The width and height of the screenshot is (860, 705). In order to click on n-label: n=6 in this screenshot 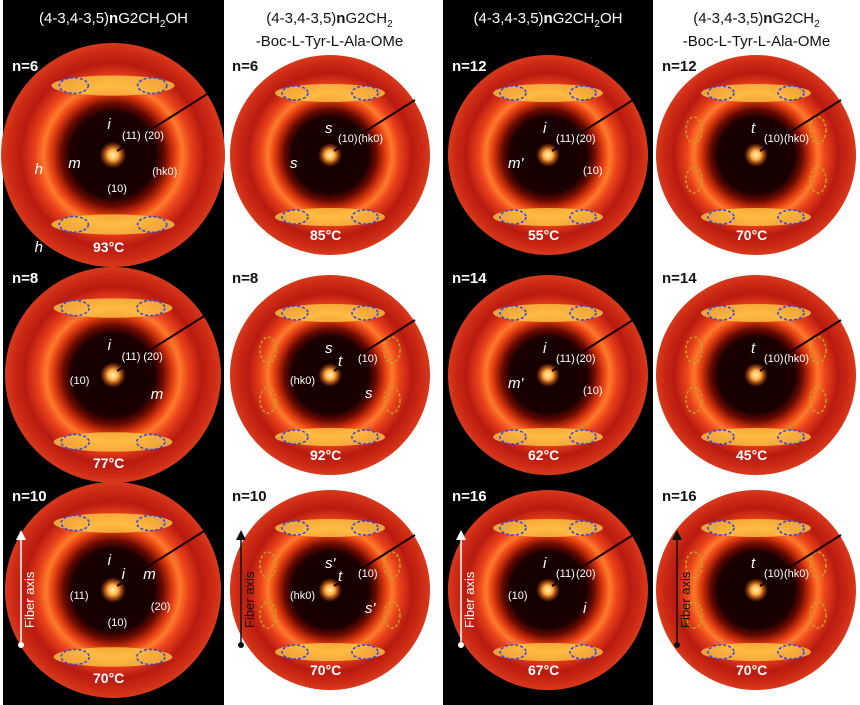, I will do `click(25, 66)`.